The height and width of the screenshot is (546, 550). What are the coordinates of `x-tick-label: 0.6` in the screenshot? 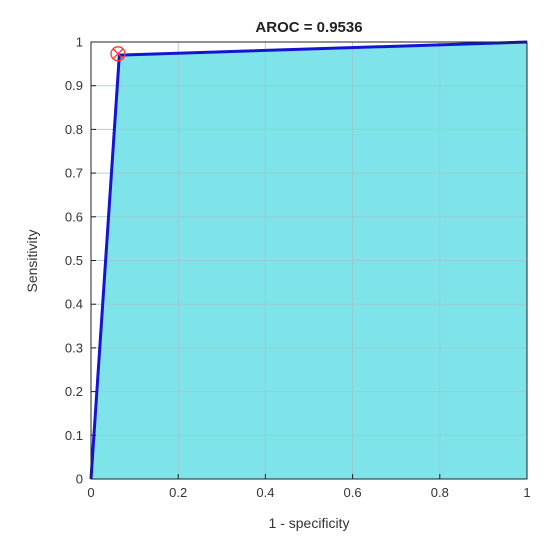 It's located at (353, 492).